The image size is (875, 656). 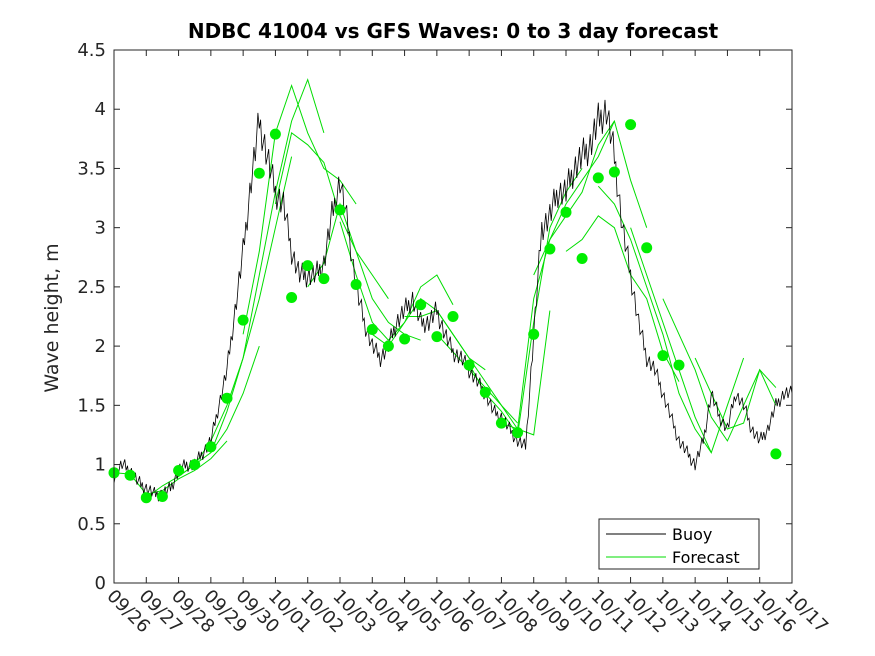 I want to click on y-tick-label: 2, so click(x=100, y=346).